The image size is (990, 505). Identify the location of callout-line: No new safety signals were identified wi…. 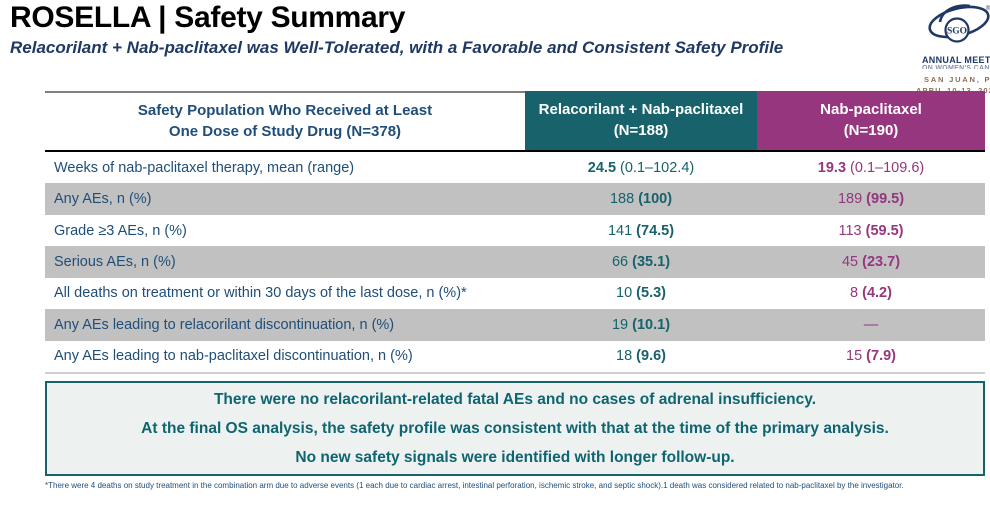
(515, 457).